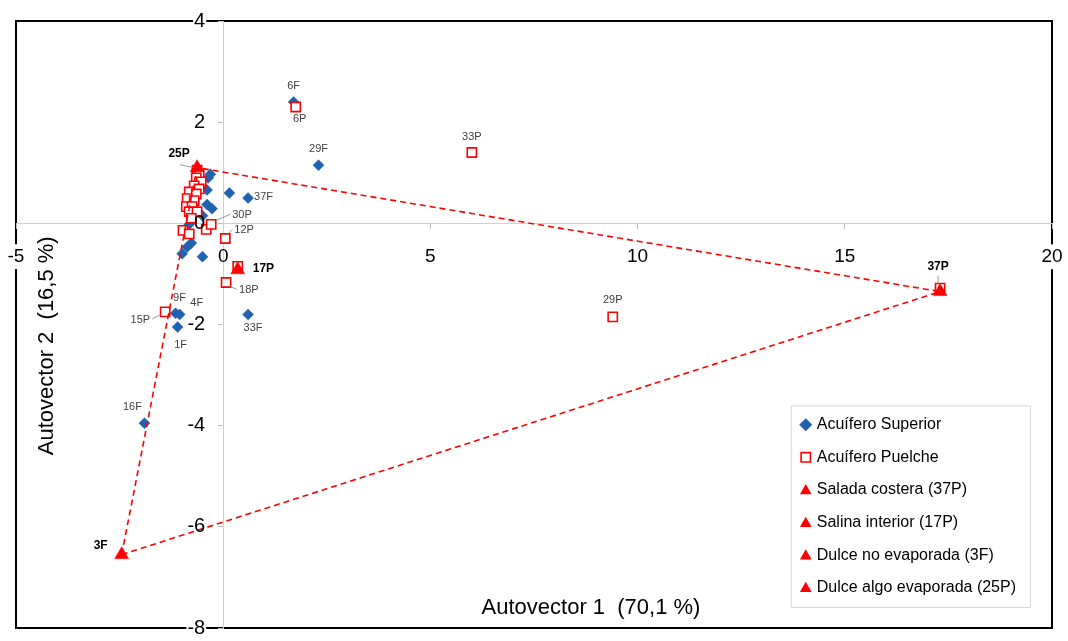 The width and height of the screenshot is (1068, 641). I want to click on x-tick-label: 0, so click(223, 255).